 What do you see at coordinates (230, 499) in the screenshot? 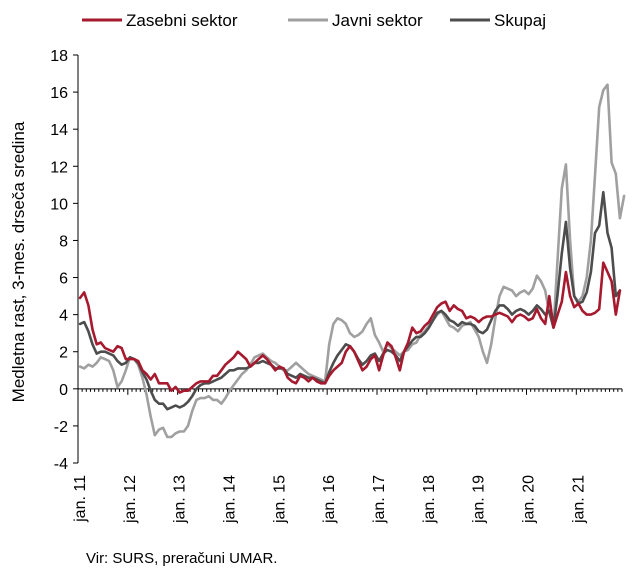
I see `x-tick-label: jan. 14` at bounding box center [230, 499].